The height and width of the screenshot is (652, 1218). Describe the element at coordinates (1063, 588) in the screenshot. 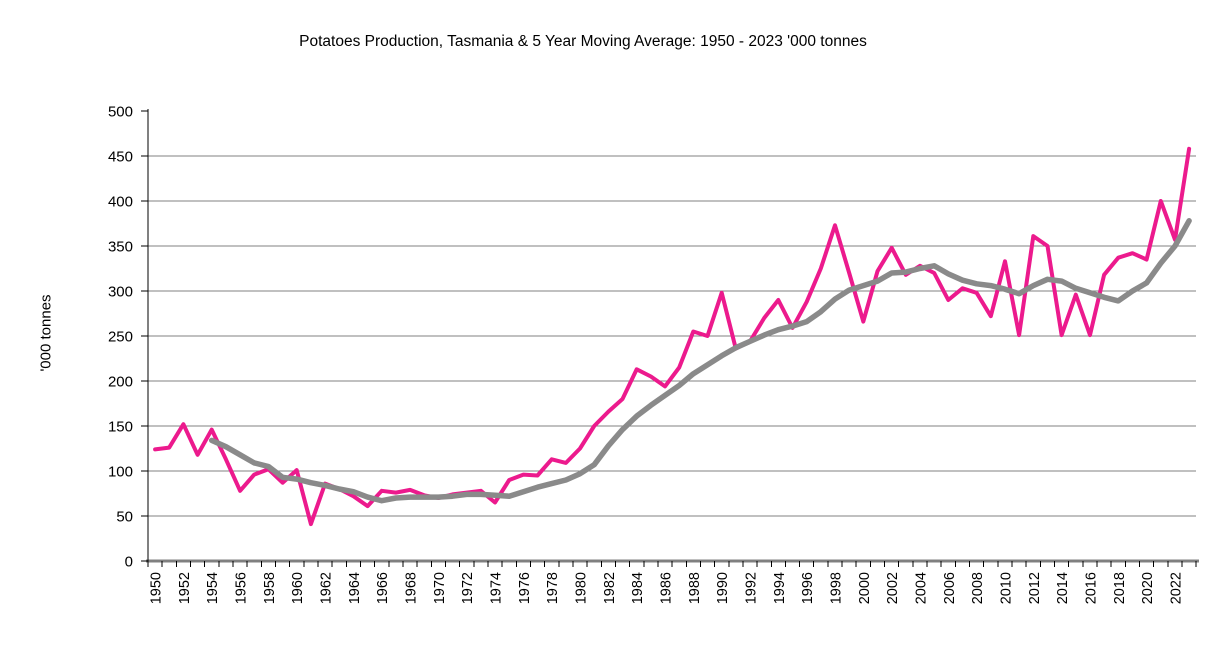

I see `x-tick-label: 2014` at that location.